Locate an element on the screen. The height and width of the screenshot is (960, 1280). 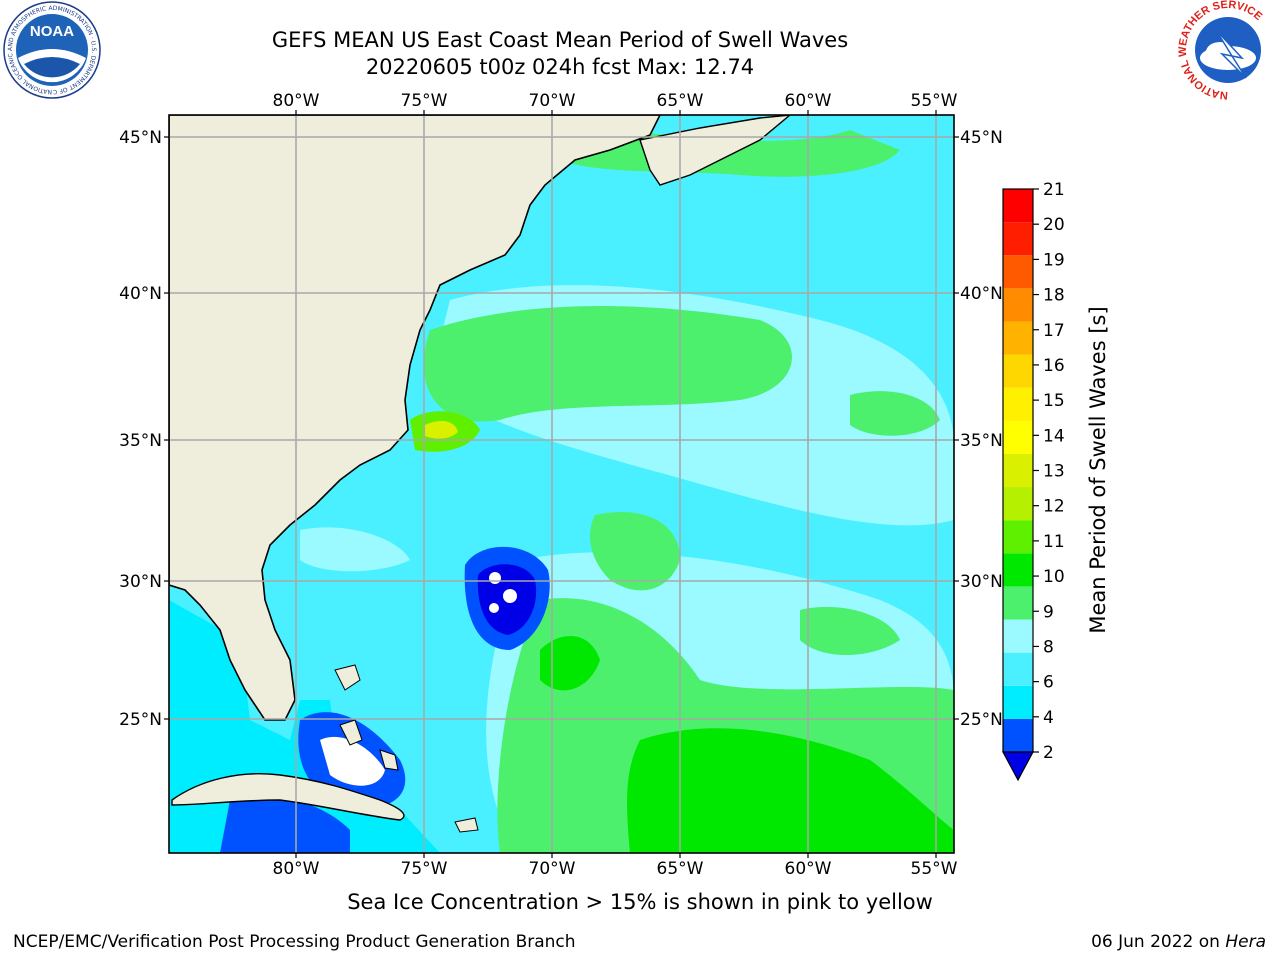
map-subtitle: 20220605 t00z 024h fcst Max: 12.74 is located at coordinates (560, 67).